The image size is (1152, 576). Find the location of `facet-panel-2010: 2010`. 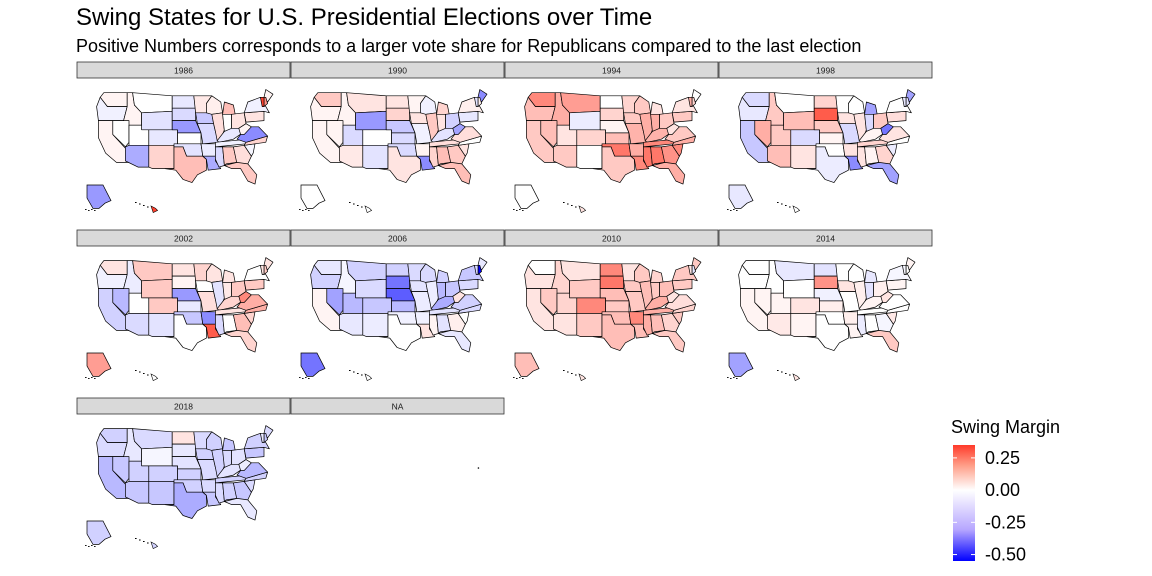

facet-panel-2010: 2010 is located at coordinates (611, 305).